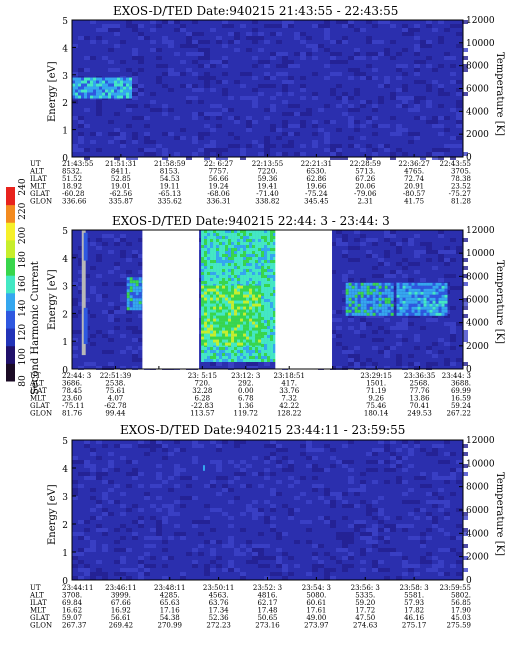  Describe the element at coordinates (74, 202) in the screenshot. I see `ephemeris-value: 336.66` at that location.